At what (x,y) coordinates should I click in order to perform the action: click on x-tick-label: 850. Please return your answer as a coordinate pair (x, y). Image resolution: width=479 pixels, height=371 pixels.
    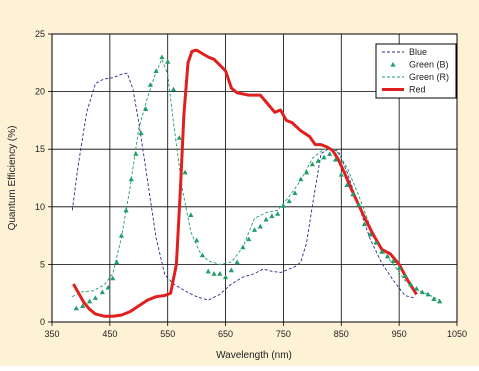
    Looking at the image, I should click on (341, 334).